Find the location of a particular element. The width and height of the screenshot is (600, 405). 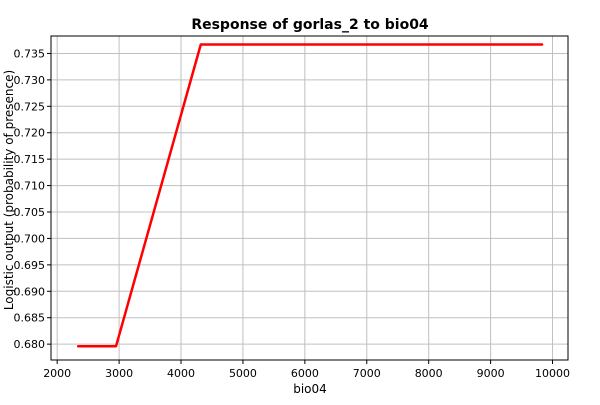

x-tick-label: 7000 is located at coordinates (367, 373).